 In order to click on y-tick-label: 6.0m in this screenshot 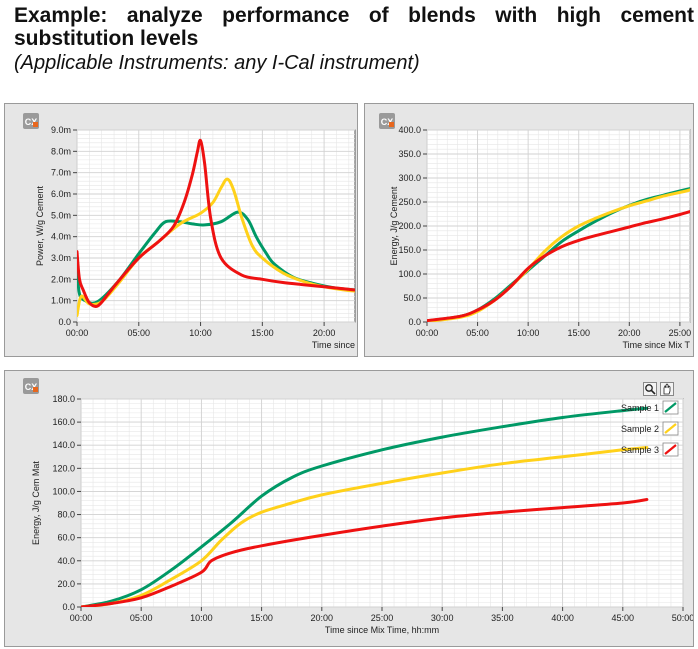, I will do `click(61, 194)`.